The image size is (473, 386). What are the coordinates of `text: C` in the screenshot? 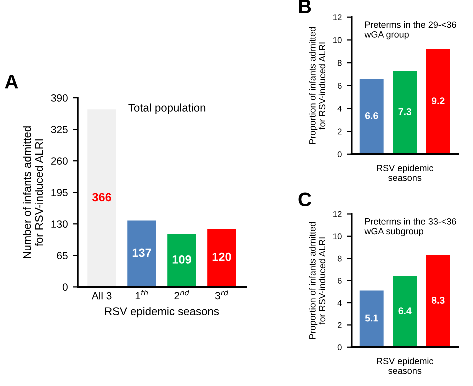 It's located at (305, 199).